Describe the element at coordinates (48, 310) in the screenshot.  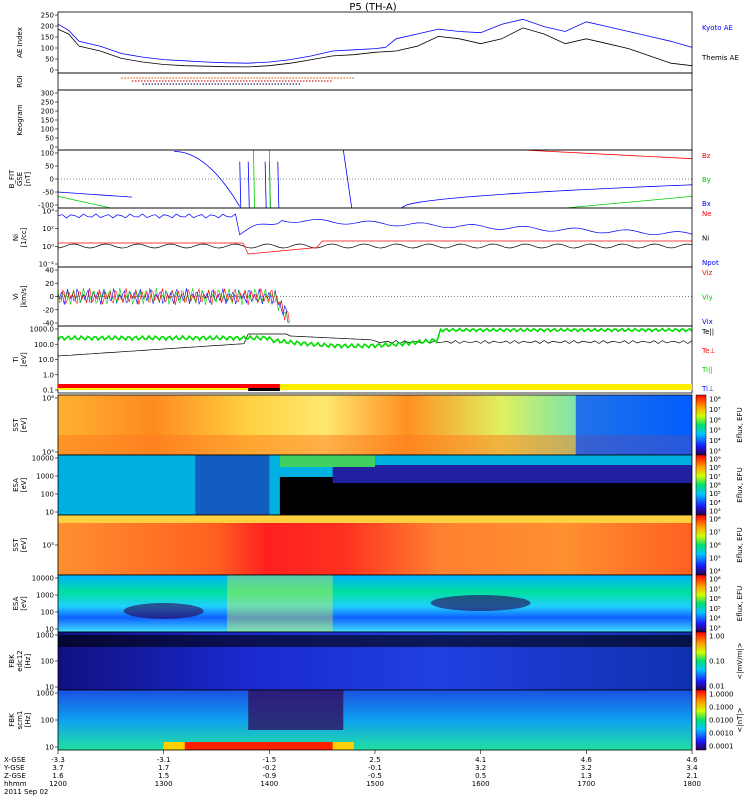
I see `y-tick-label: -20` at that location.